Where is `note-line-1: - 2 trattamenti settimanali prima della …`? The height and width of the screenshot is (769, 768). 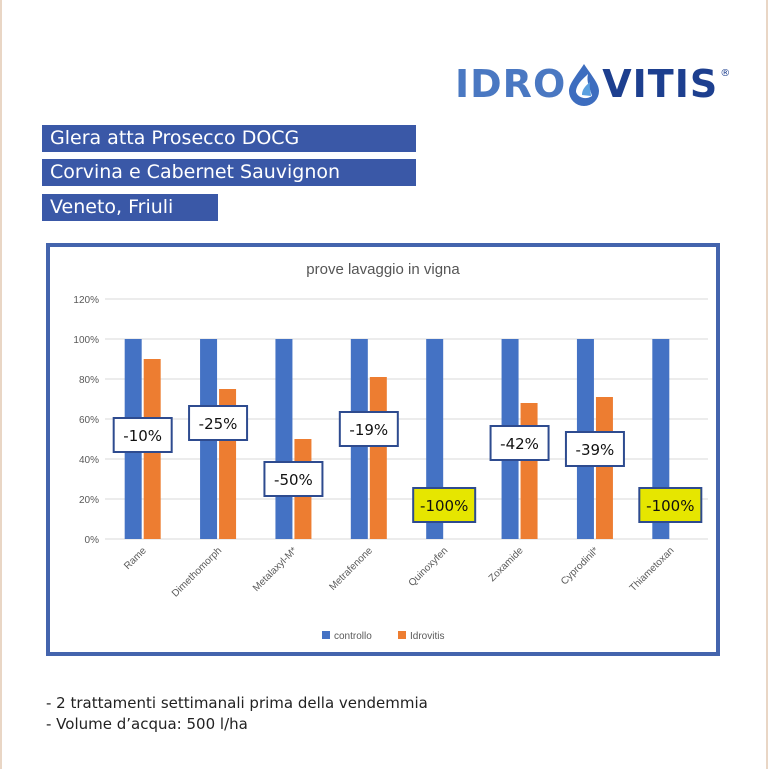
note-line-1: - 2 trattamenti settimanali prima della … is located at coordinates (237, 703).